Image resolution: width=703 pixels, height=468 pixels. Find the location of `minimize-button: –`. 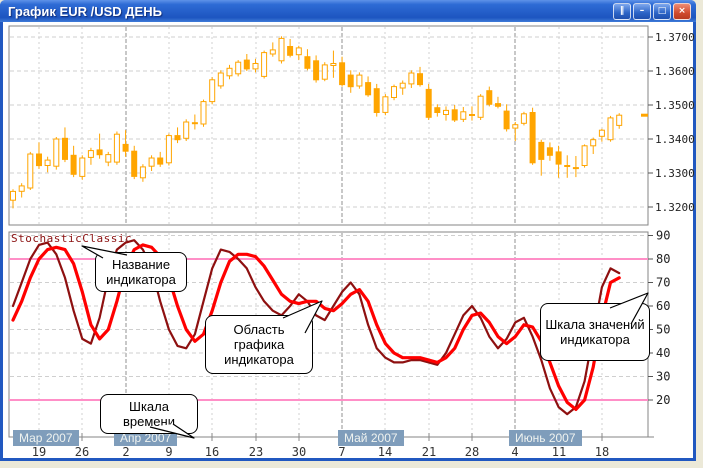

minimize-button: – is located at coordinates (642, 11).